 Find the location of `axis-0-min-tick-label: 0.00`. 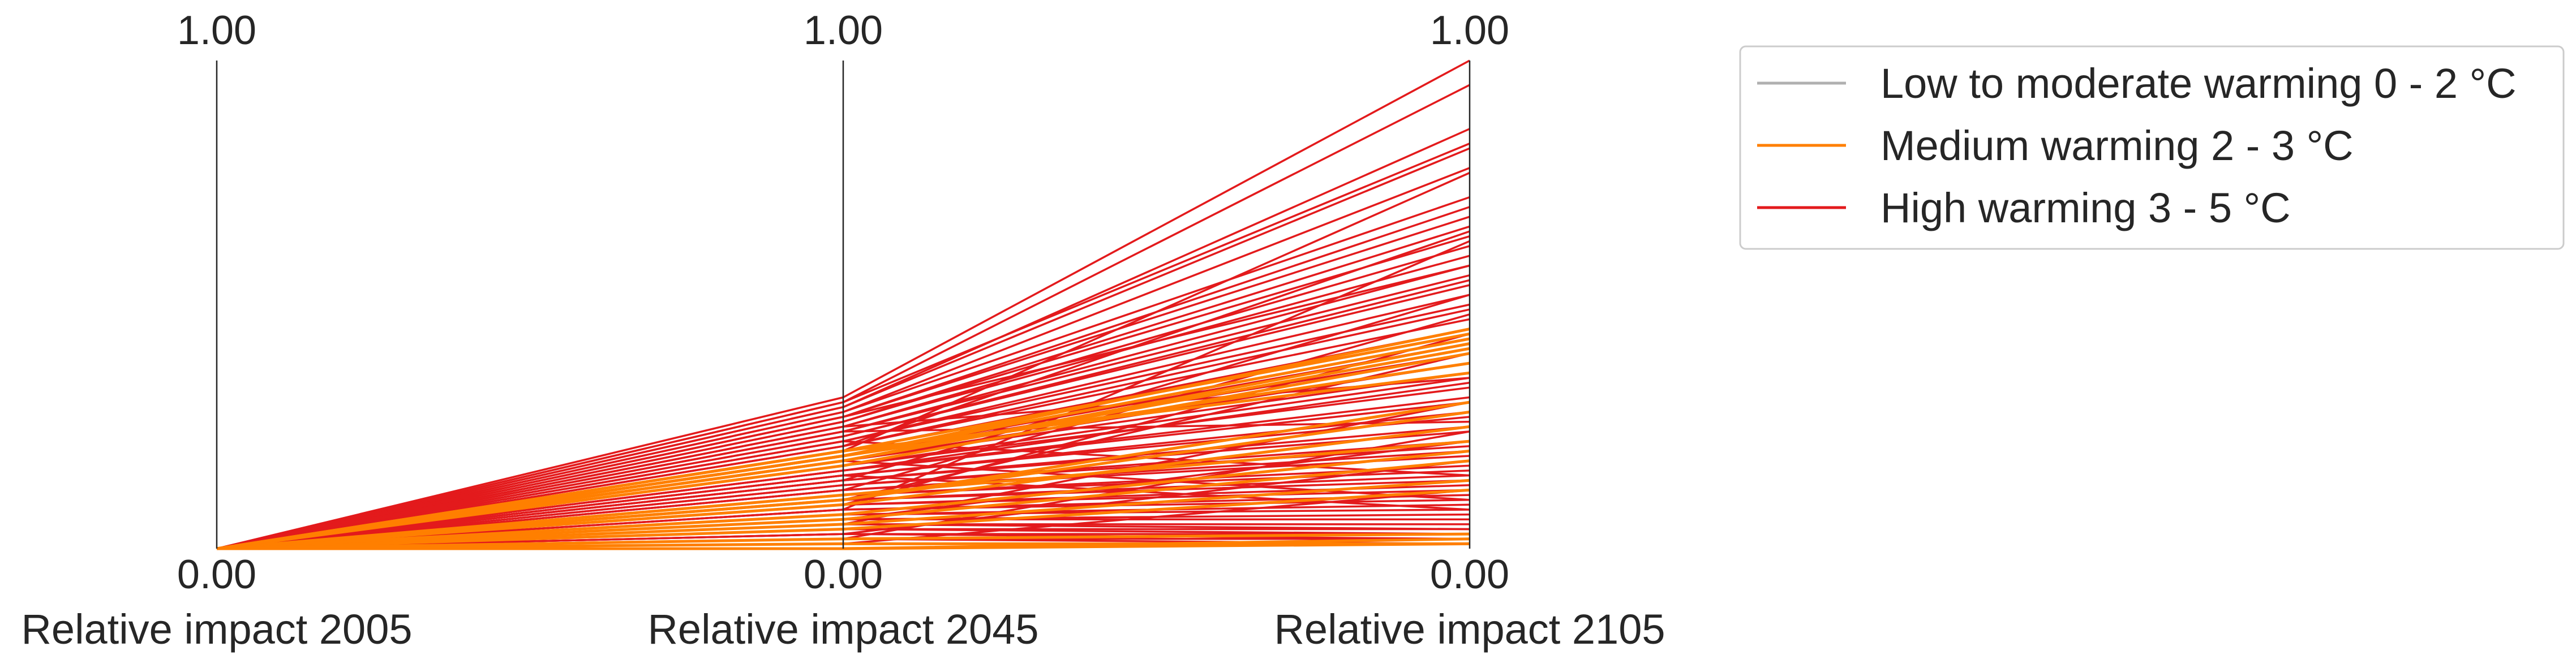

axis-0-min-tick-label: 0.00 is located at coordinates (216, 575).